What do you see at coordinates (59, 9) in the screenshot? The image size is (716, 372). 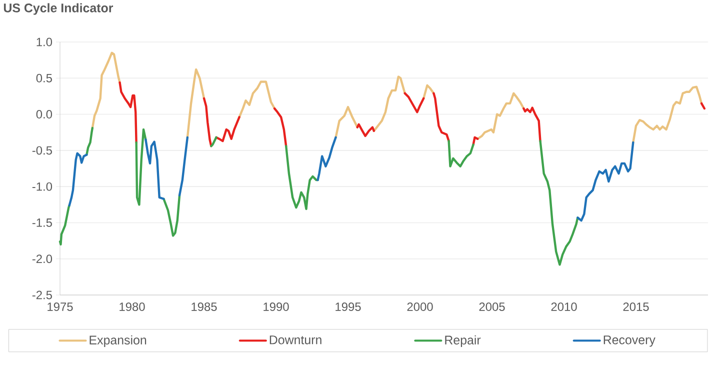 I see `chart-title: US Cycle Indicator` at bounding box center [59, 9].